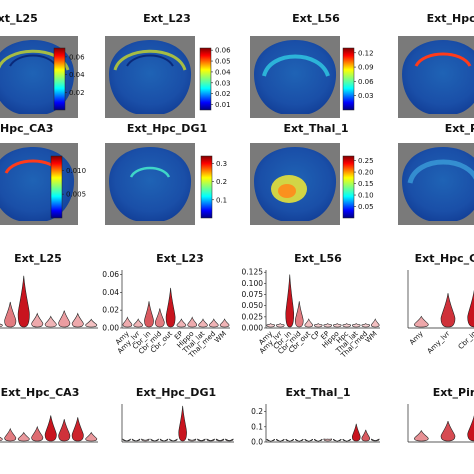  What do you see at coordinates (110, 328) in the screenshot?
I see `y-tick-label: 0.00` at bounding box center [110, 328].